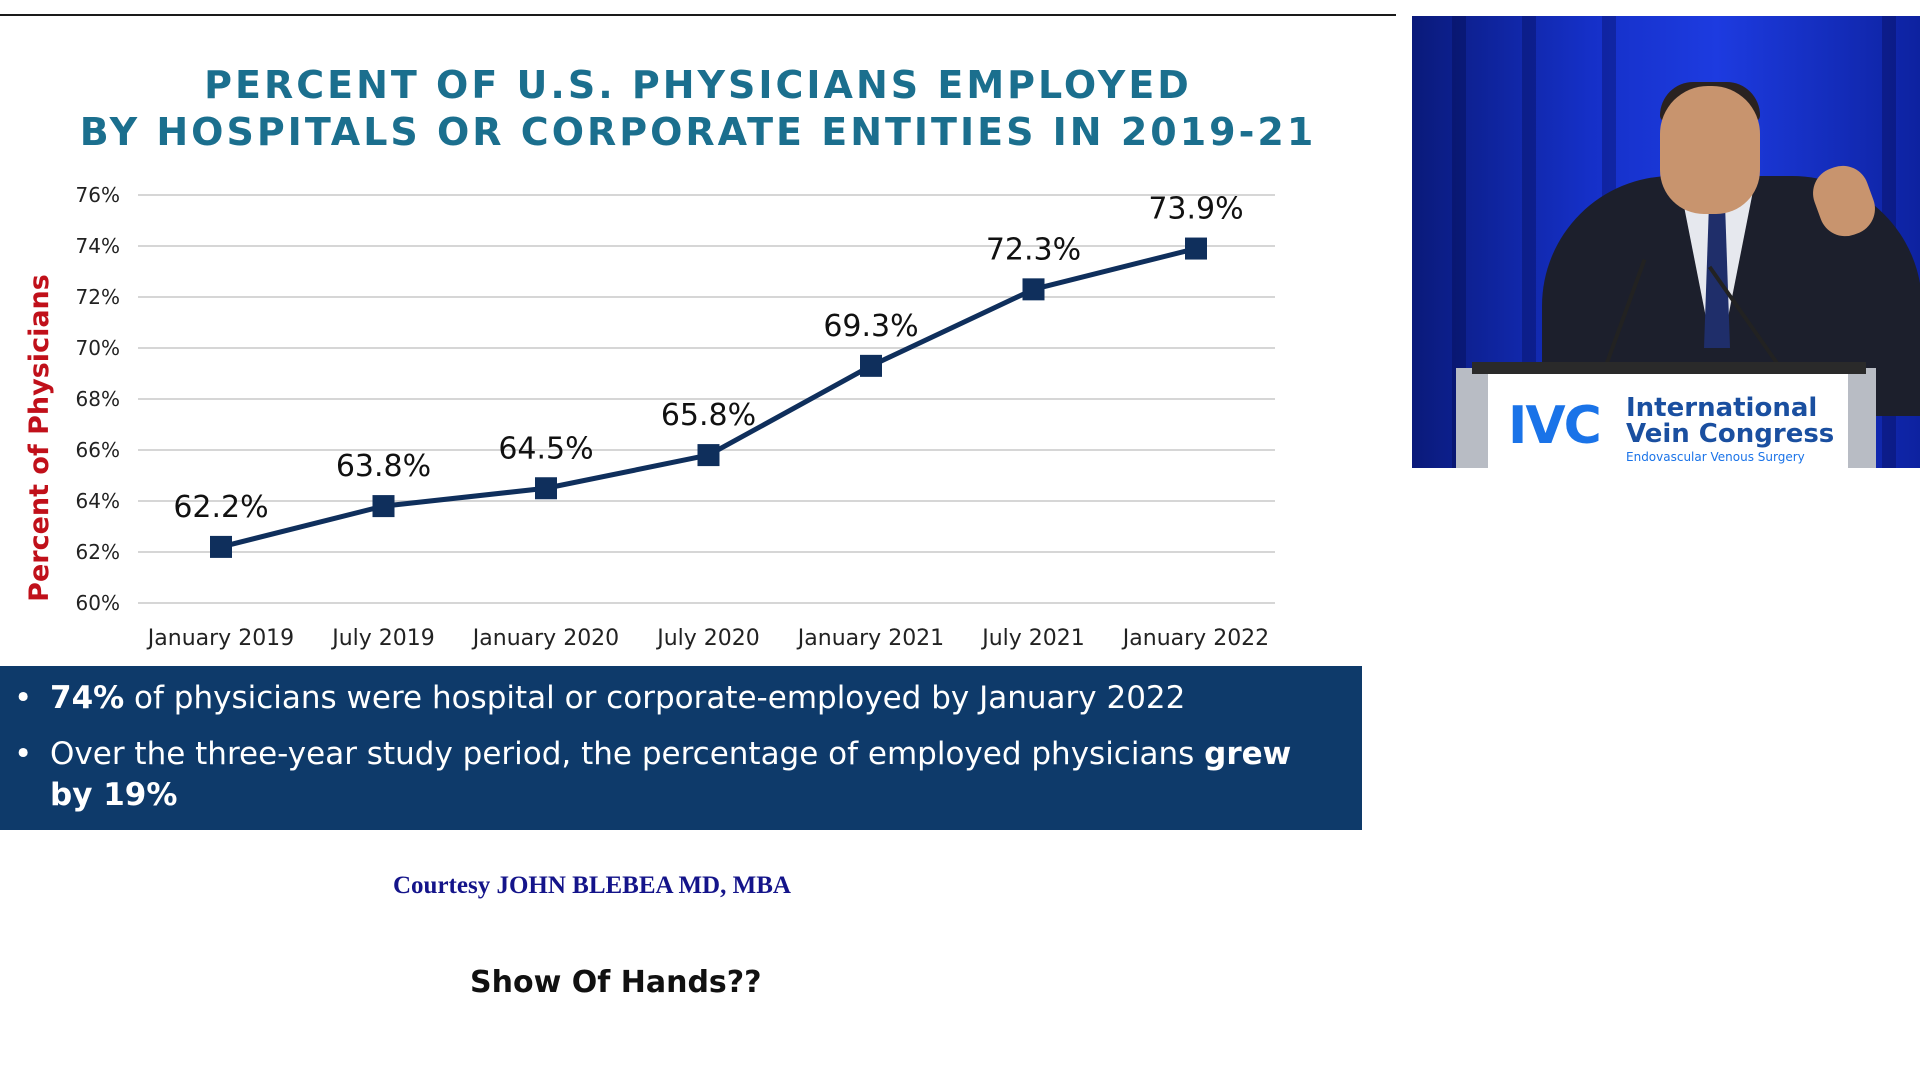 The height and width of the screenshot is (1080, 1920). I want to click on data-label: 62.2%, so click(220, 507).